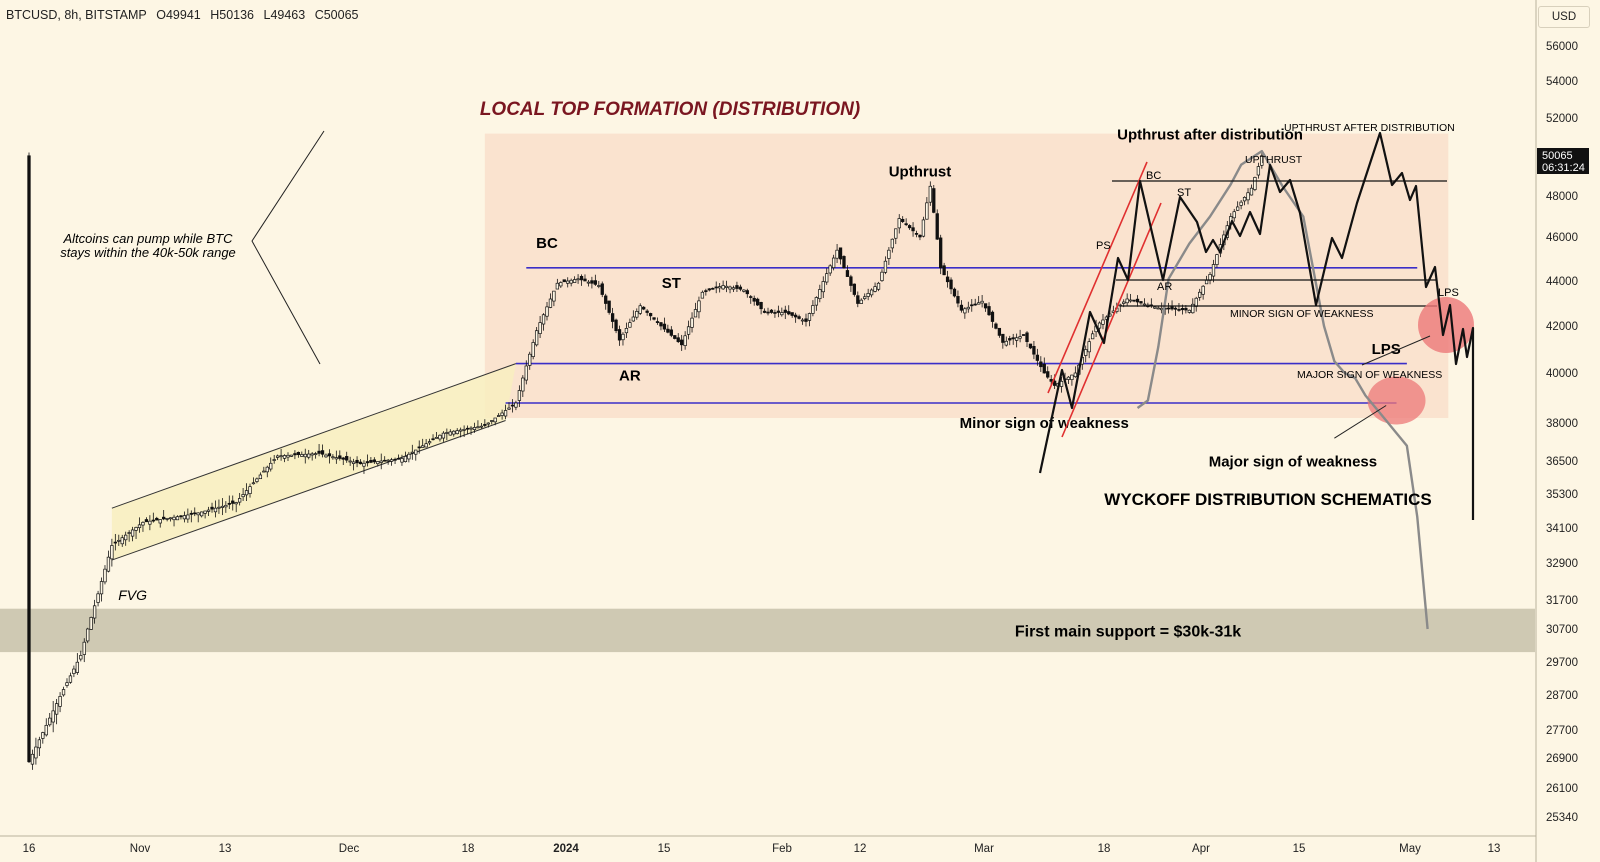  Describe the element at coordinates (762, 849) in the screenshot. I see `time-axis: 16 Nov 13 Dec 18 2024 15 Feb 12 Mar 18 Apr 15 May 13` at that location.